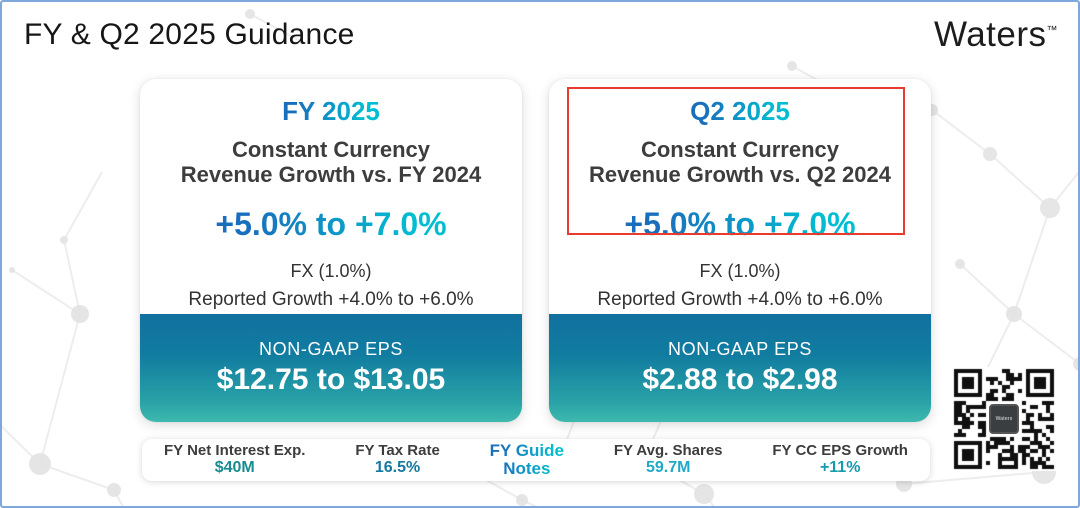  I want to click on qr-code: Waters, so click(1004, 419).